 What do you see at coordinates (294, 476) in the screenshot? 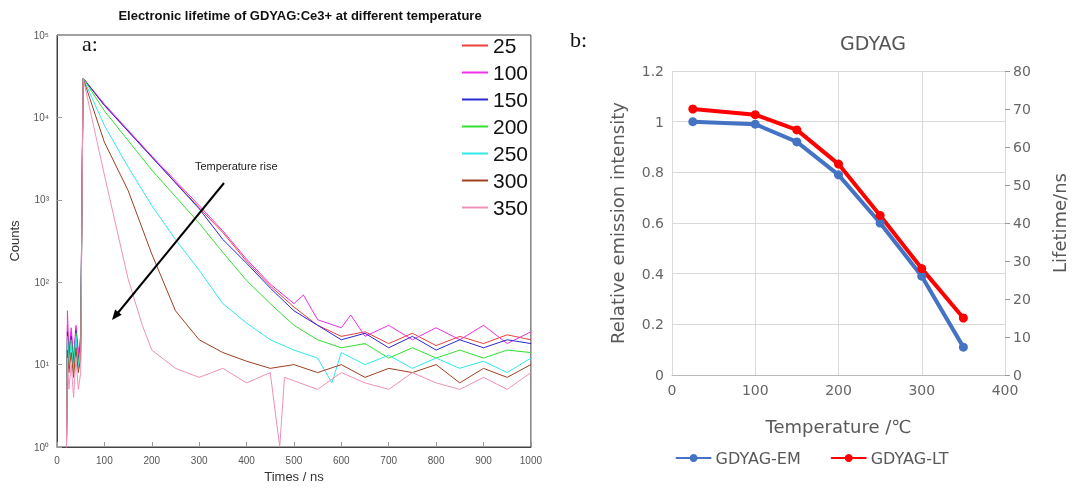
I see `x-axis-title: Times / ns` at bounding box center [294, 476].